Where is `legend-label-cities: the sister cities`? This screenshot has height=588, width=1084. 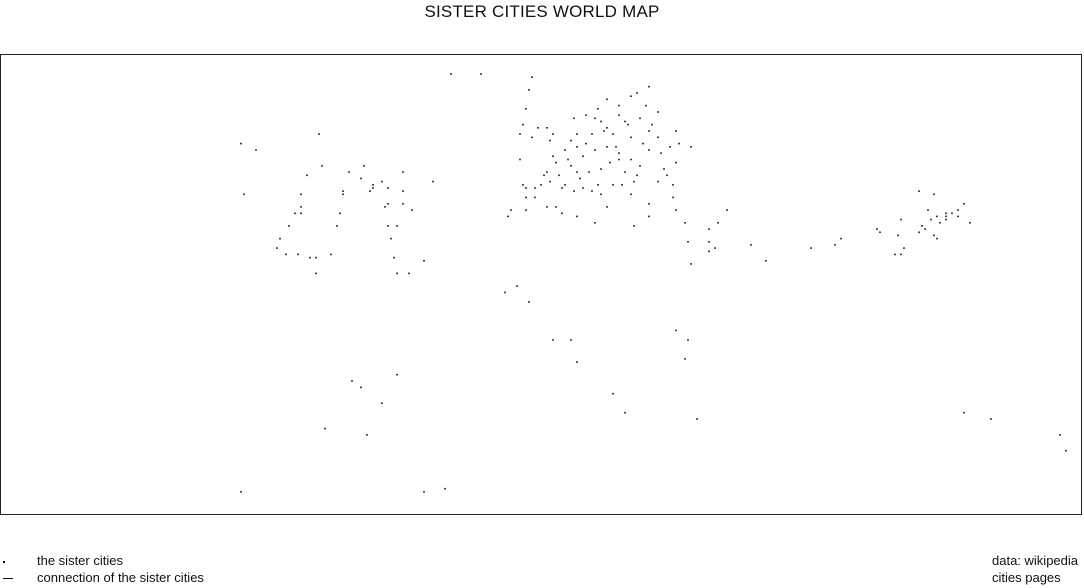 legend-label-cities: the sister cities is located at coordinates (80, 560).